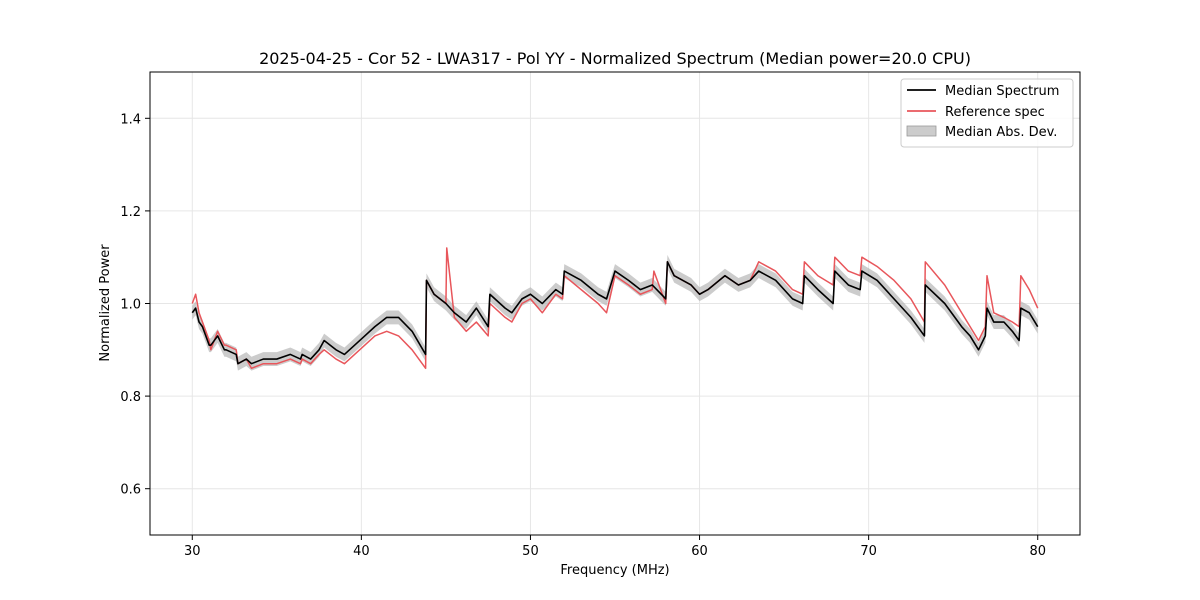 This screenshot has height=600, width=1200. I want to click on y-axis-label: Normalized Power, so click(105, 303).